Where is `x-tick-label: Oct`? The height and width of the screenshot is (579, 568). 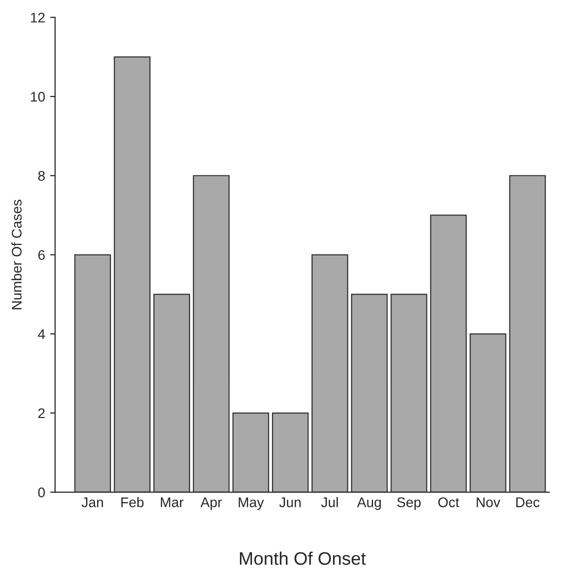
x-tick-label: Oct is located at coordinates (449, 502).